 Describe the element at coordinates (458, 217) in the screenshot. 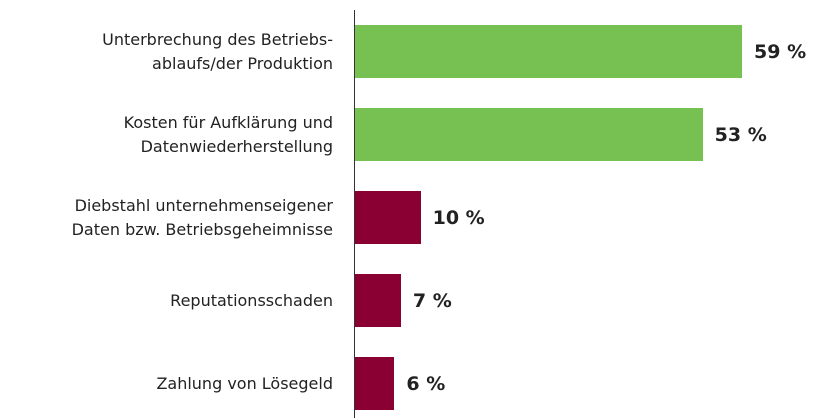

I see `value-label: 10 %` at that location.